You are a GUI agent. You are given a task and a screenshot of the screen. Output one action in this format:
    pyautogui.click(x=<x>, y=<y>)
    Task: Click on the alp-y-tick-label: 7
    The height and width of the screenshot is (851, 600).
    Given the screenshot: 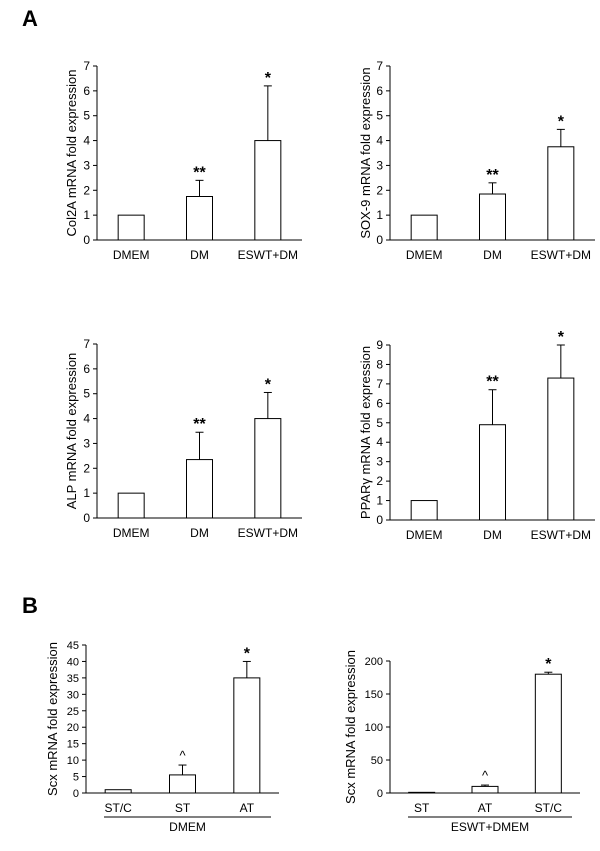 What is the action you would take?
    pyautogui.click(x=86, y=344)
    